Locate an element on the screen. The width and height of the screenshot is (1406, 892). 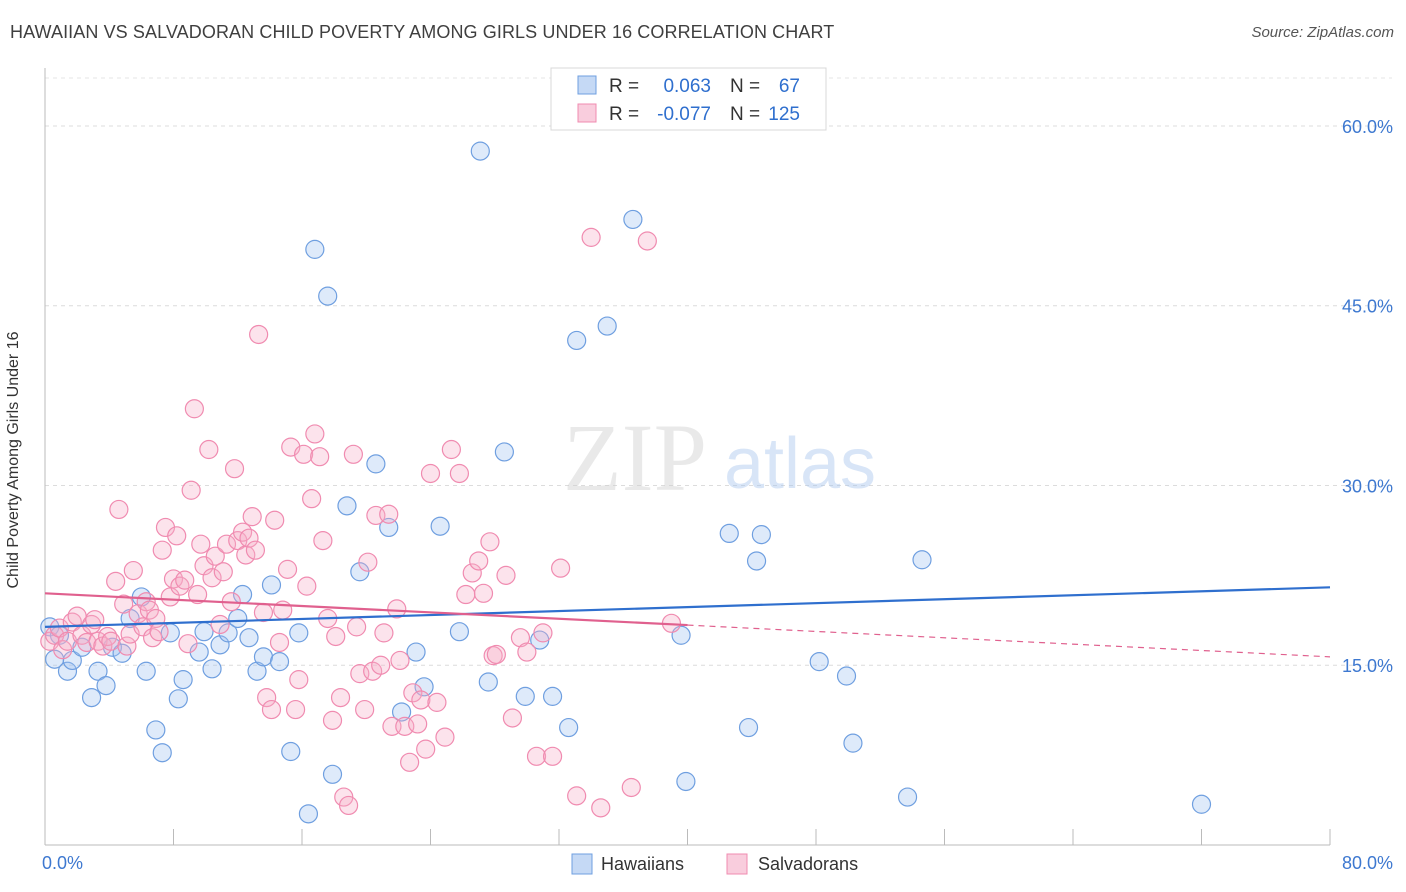
x-tick-label-min: 0.0% is located at coordinates (62, 863).